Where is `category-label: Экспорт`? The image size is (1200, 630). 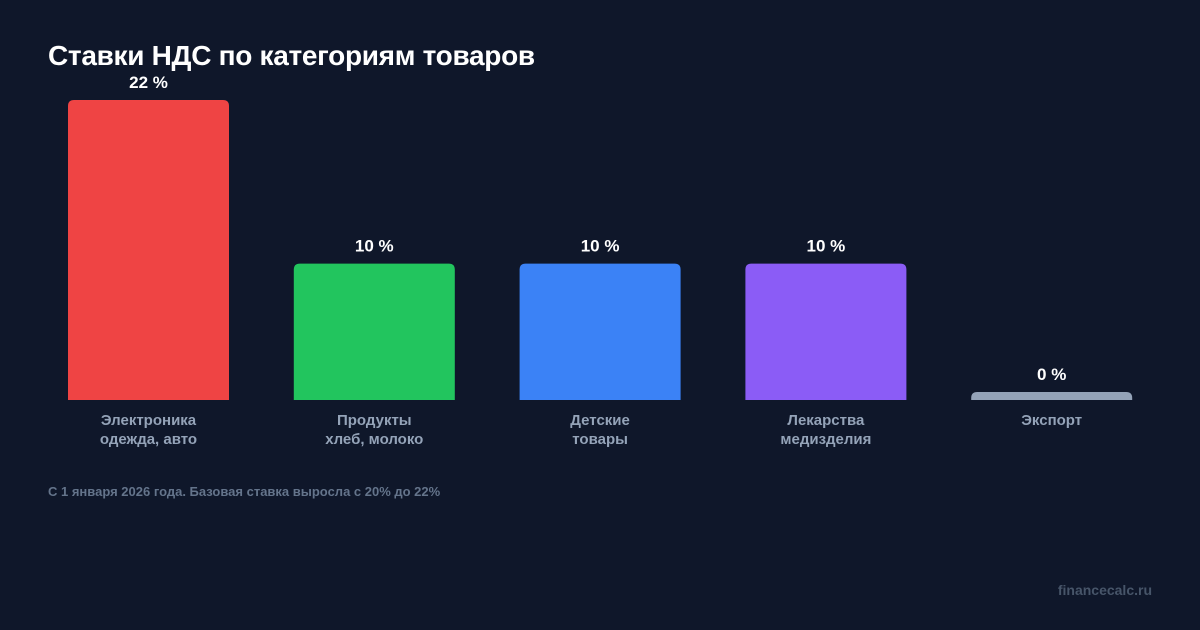 category-label: Экспорт is located at coordinates (1051, 420).